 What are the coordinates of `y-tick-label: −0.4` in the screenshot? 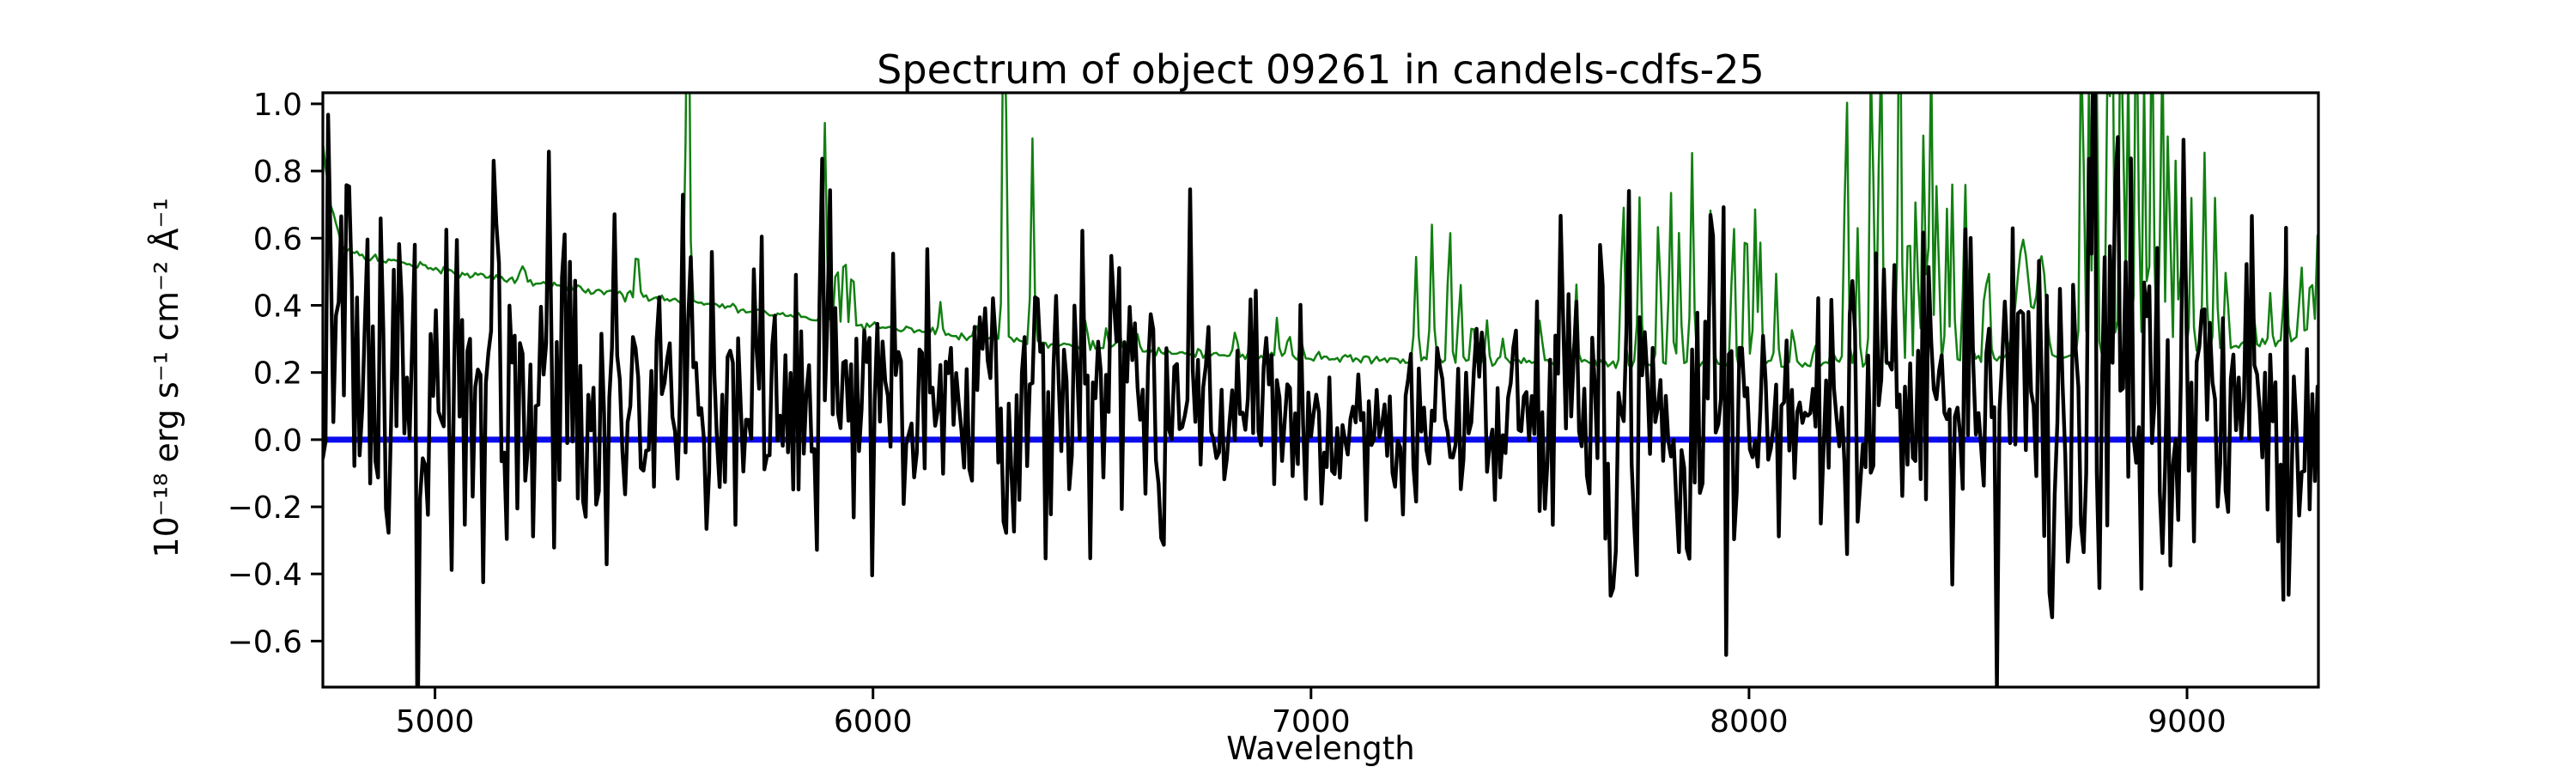 It's located at (265, 575).